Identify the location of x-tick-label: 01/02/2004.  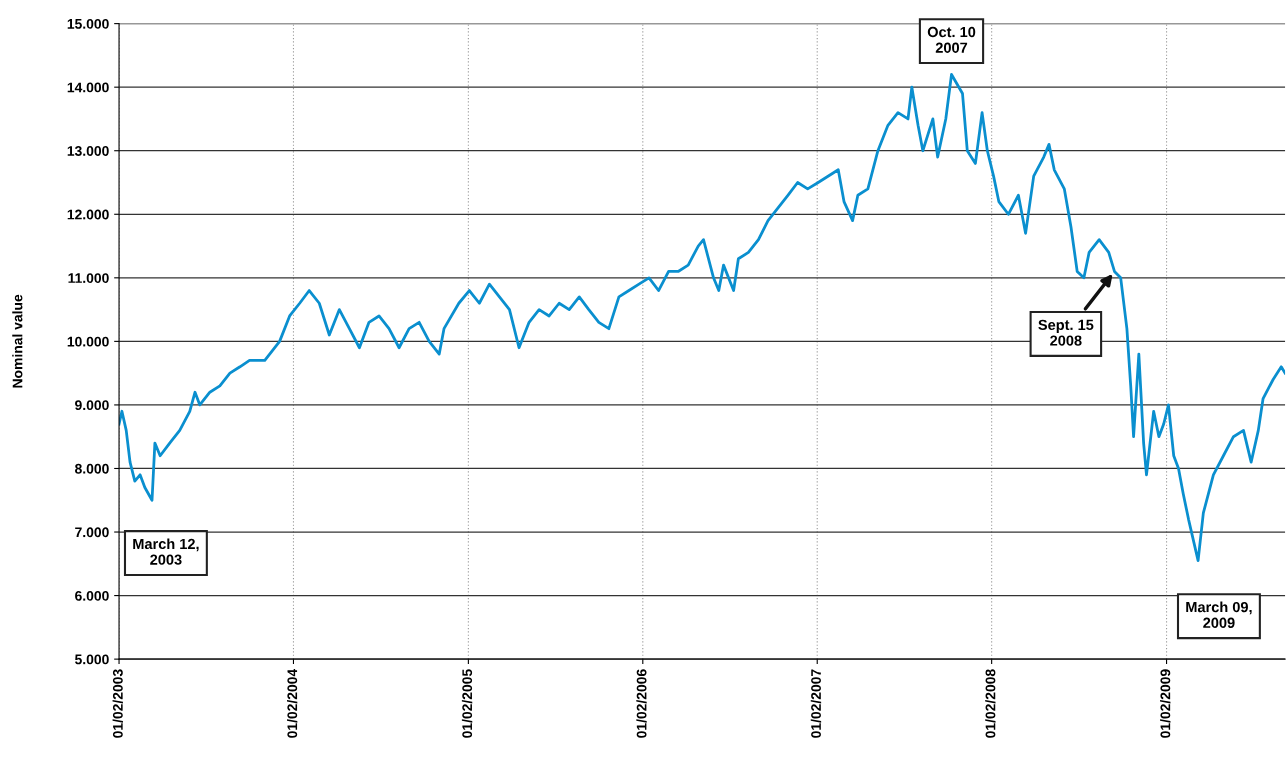
(292, 703).